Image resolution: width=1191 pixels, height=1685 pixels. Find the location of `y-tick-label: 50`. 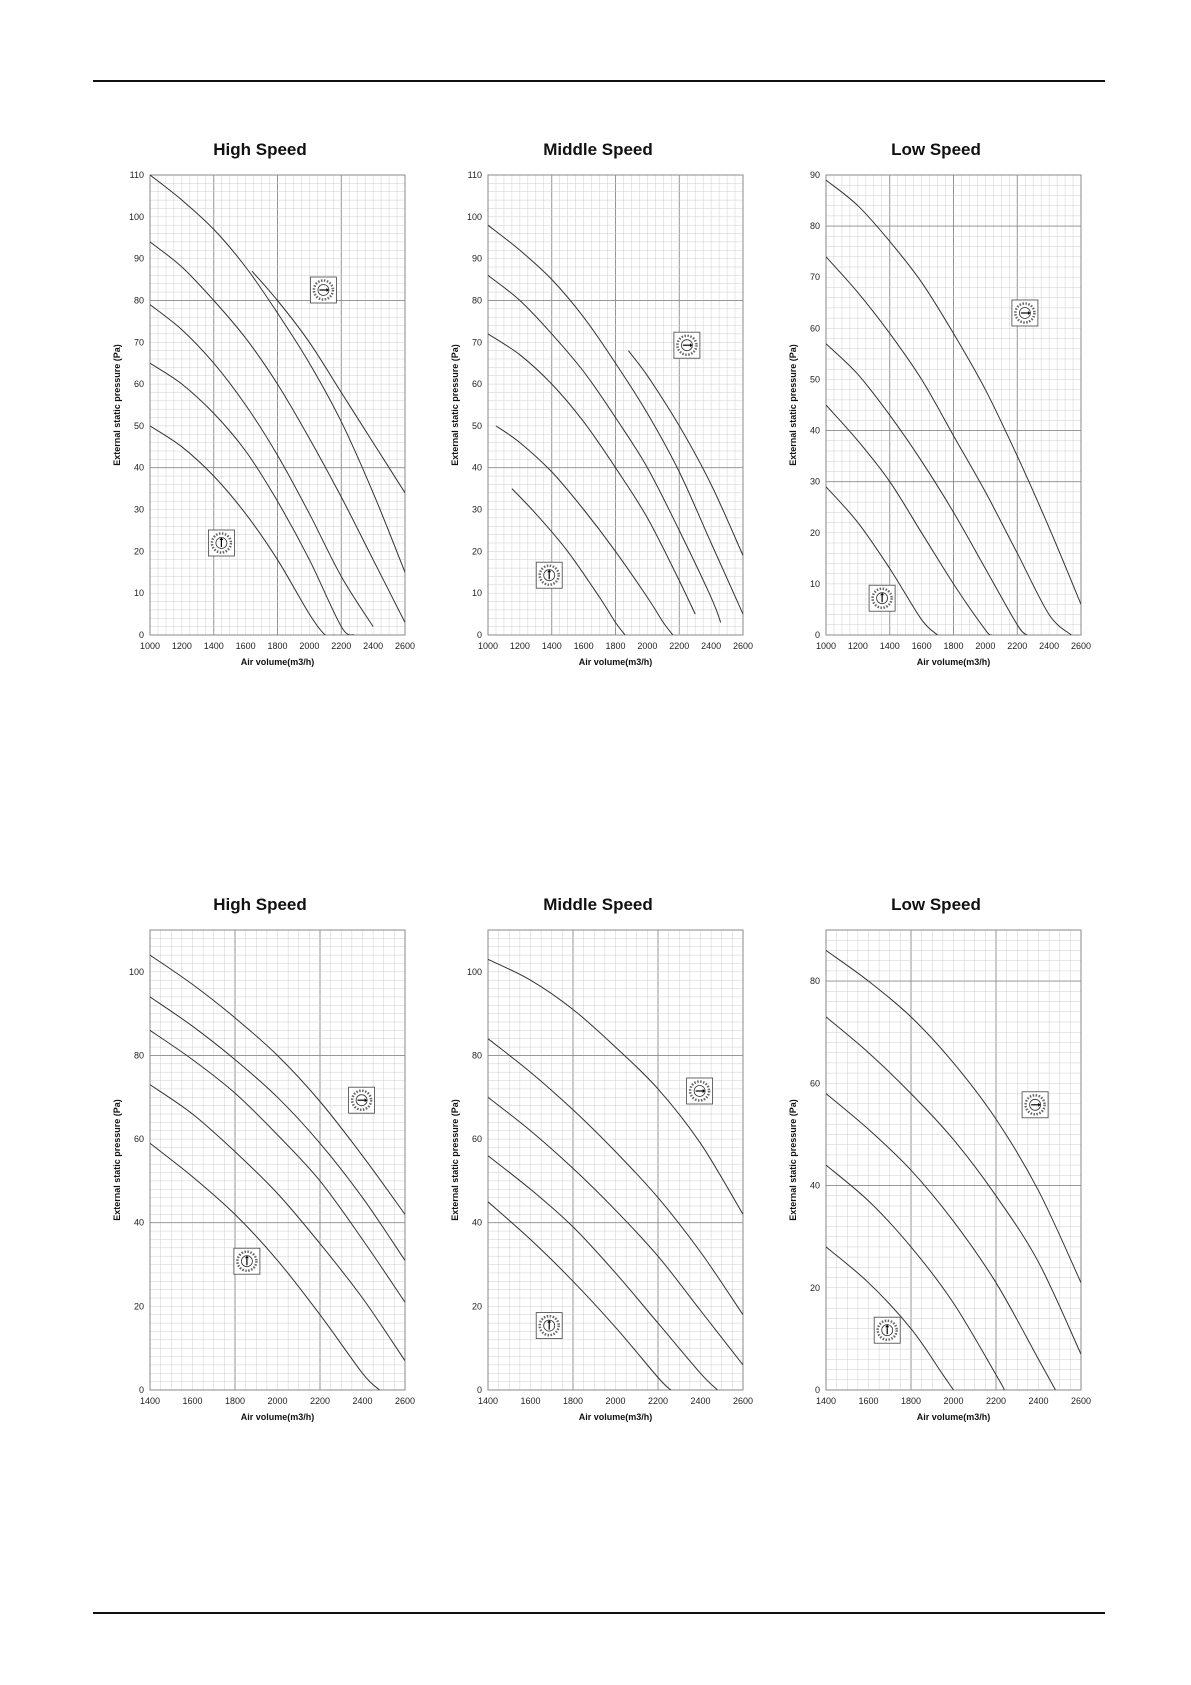

y-tick-label: 50 is located at coordinates (477, 426).